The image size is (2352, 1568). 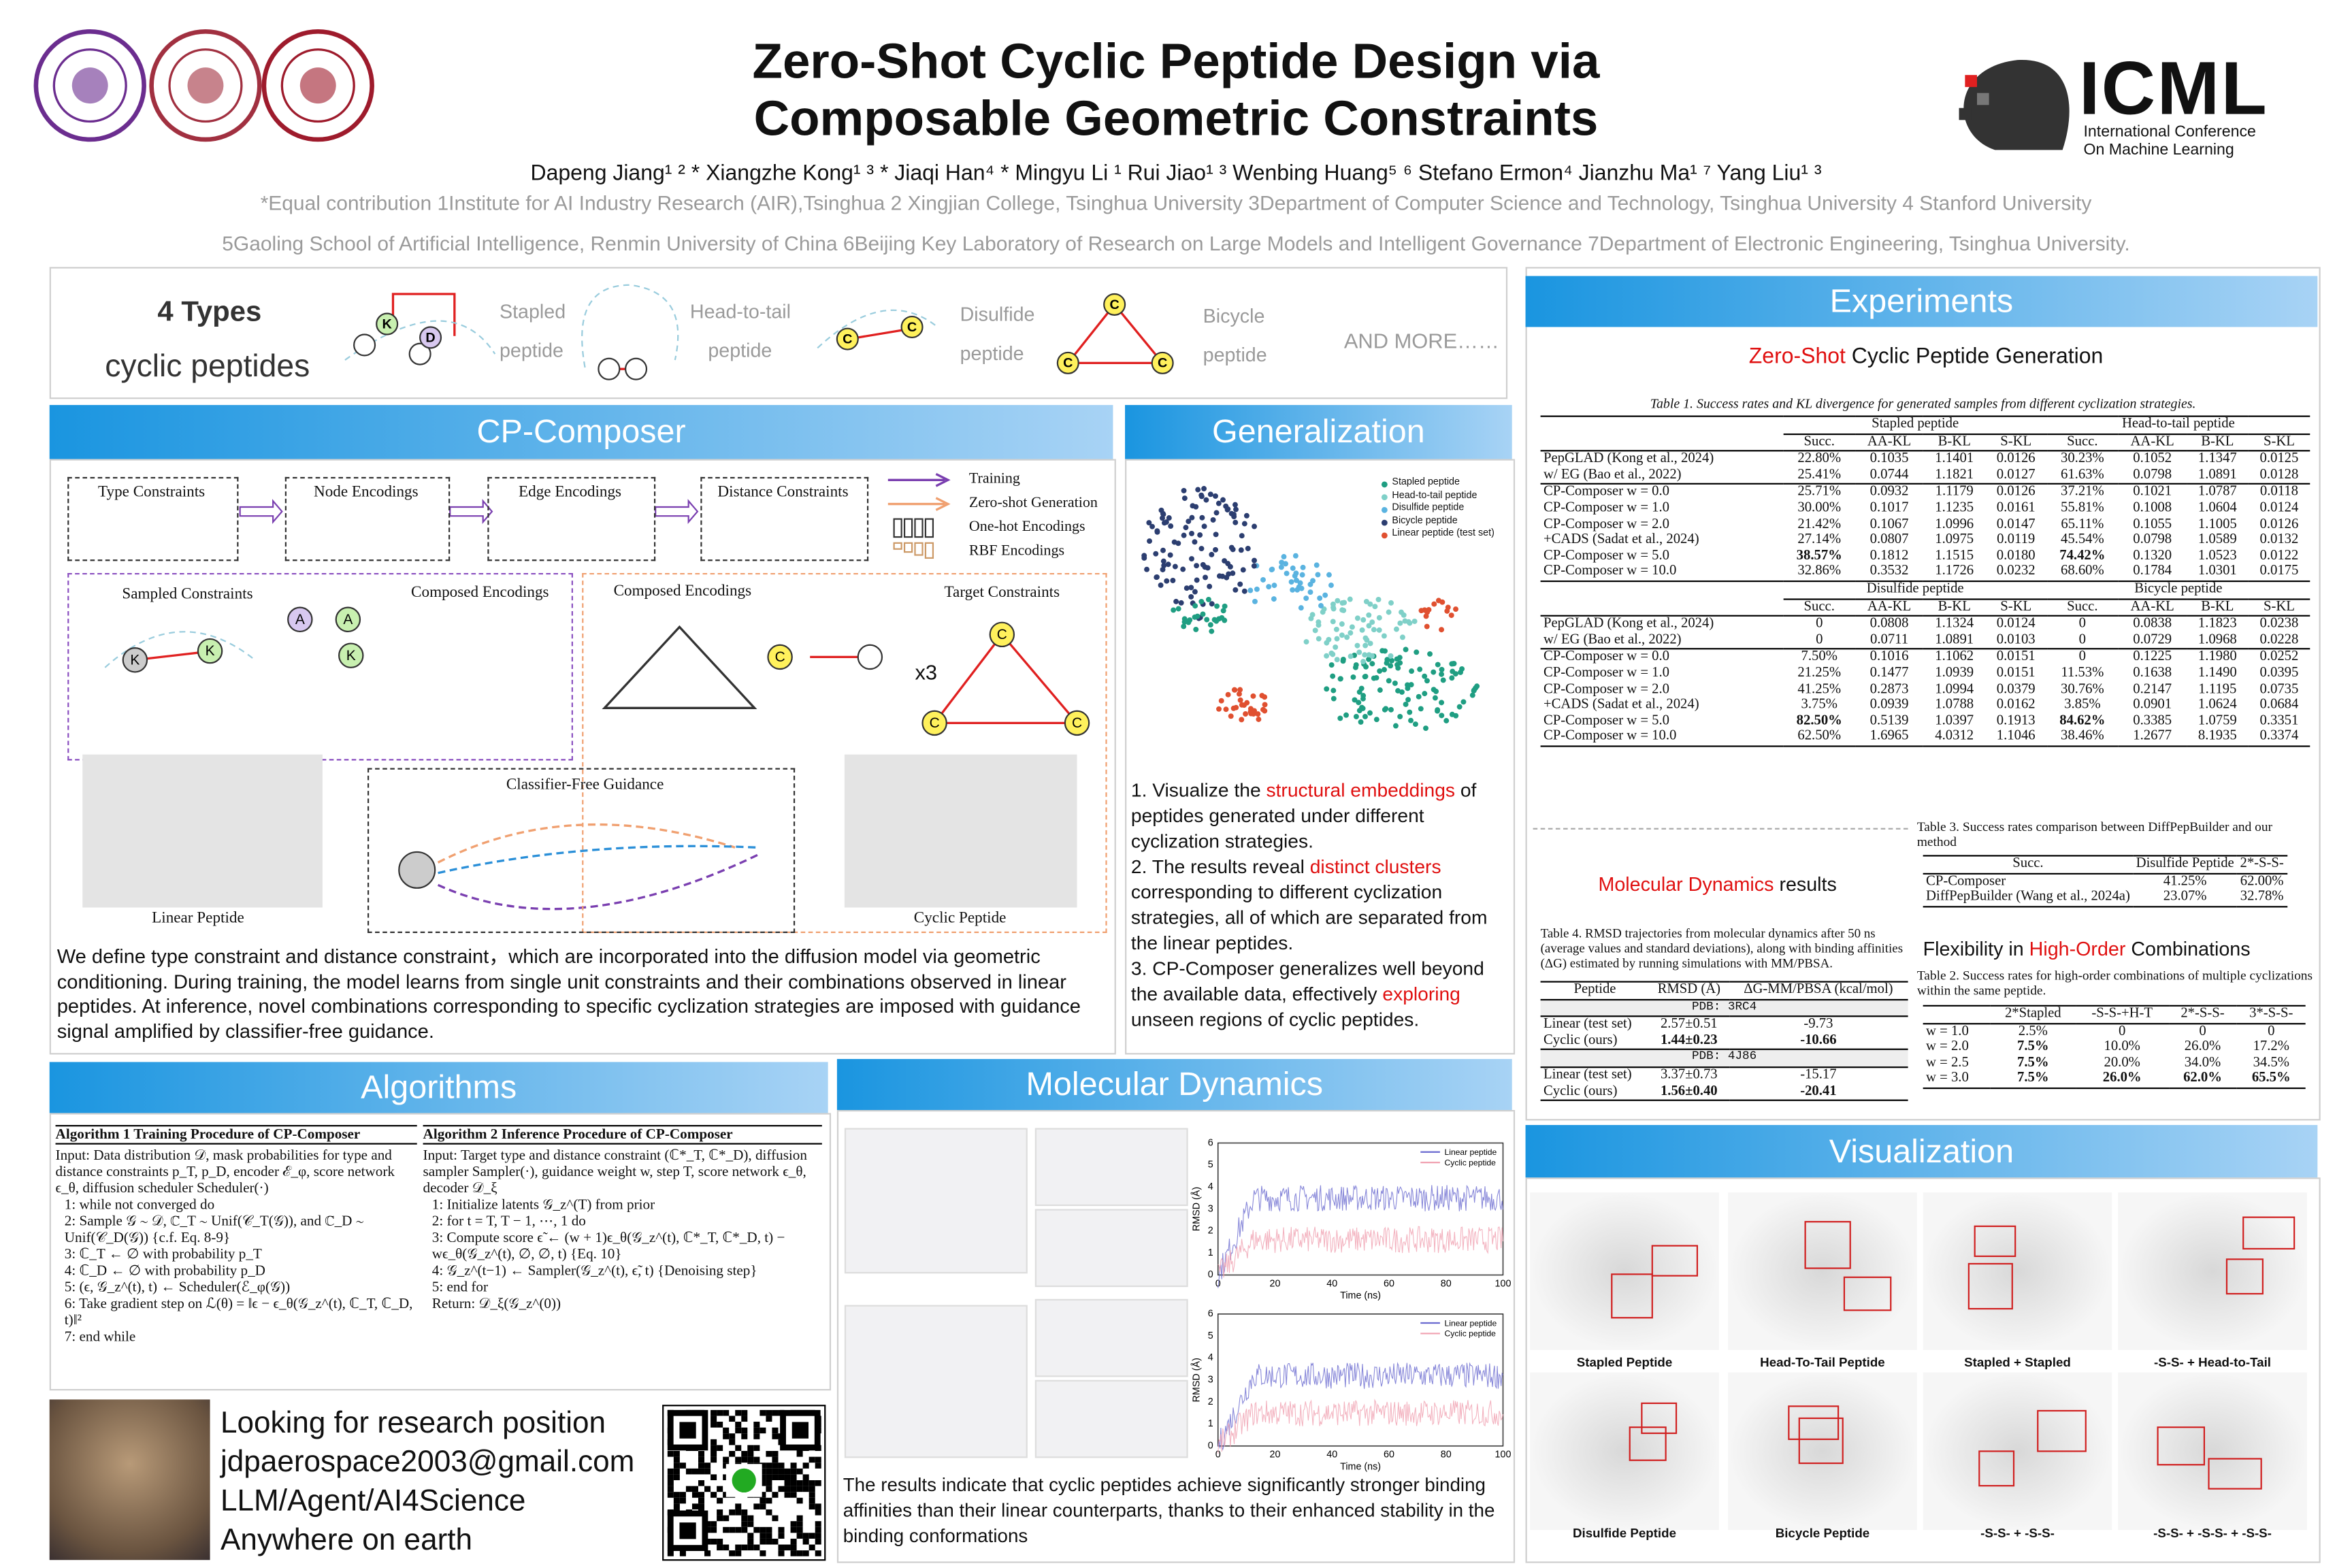 What do you see at coordinates (1820, 689) in the screenshot?
I see `cell: 41.25%` at bounding box center [1820, 689].